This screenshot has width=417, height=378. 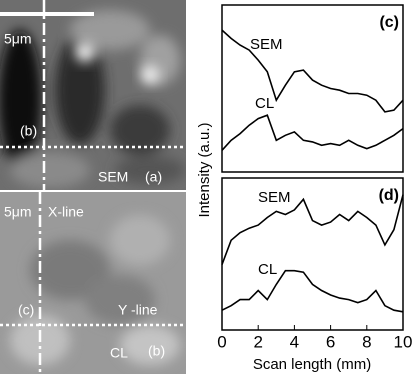 I want to click on y-axis-label: Intensity (a.u.), so click(x=204, y=169).